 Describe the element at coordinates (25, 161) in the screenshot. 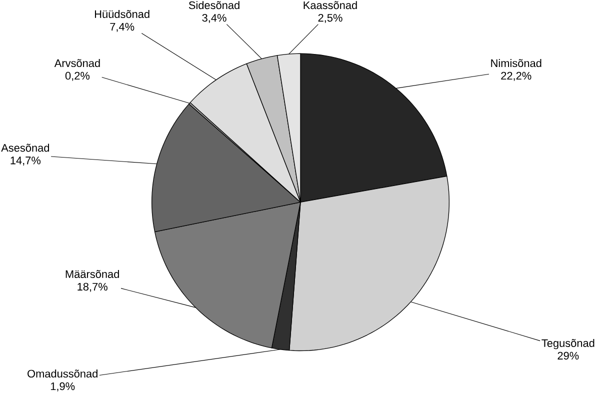

I see `data-label: 14,7%` at that location.